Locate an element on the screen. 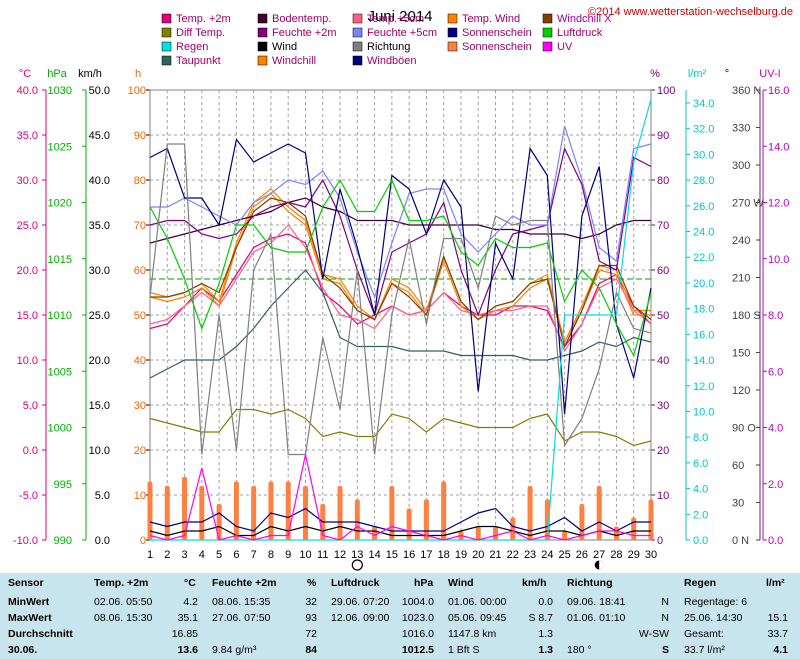 This screenshot has height=659, width=800. dir-tick-label: 270 W is located at coordinates (748, 204).